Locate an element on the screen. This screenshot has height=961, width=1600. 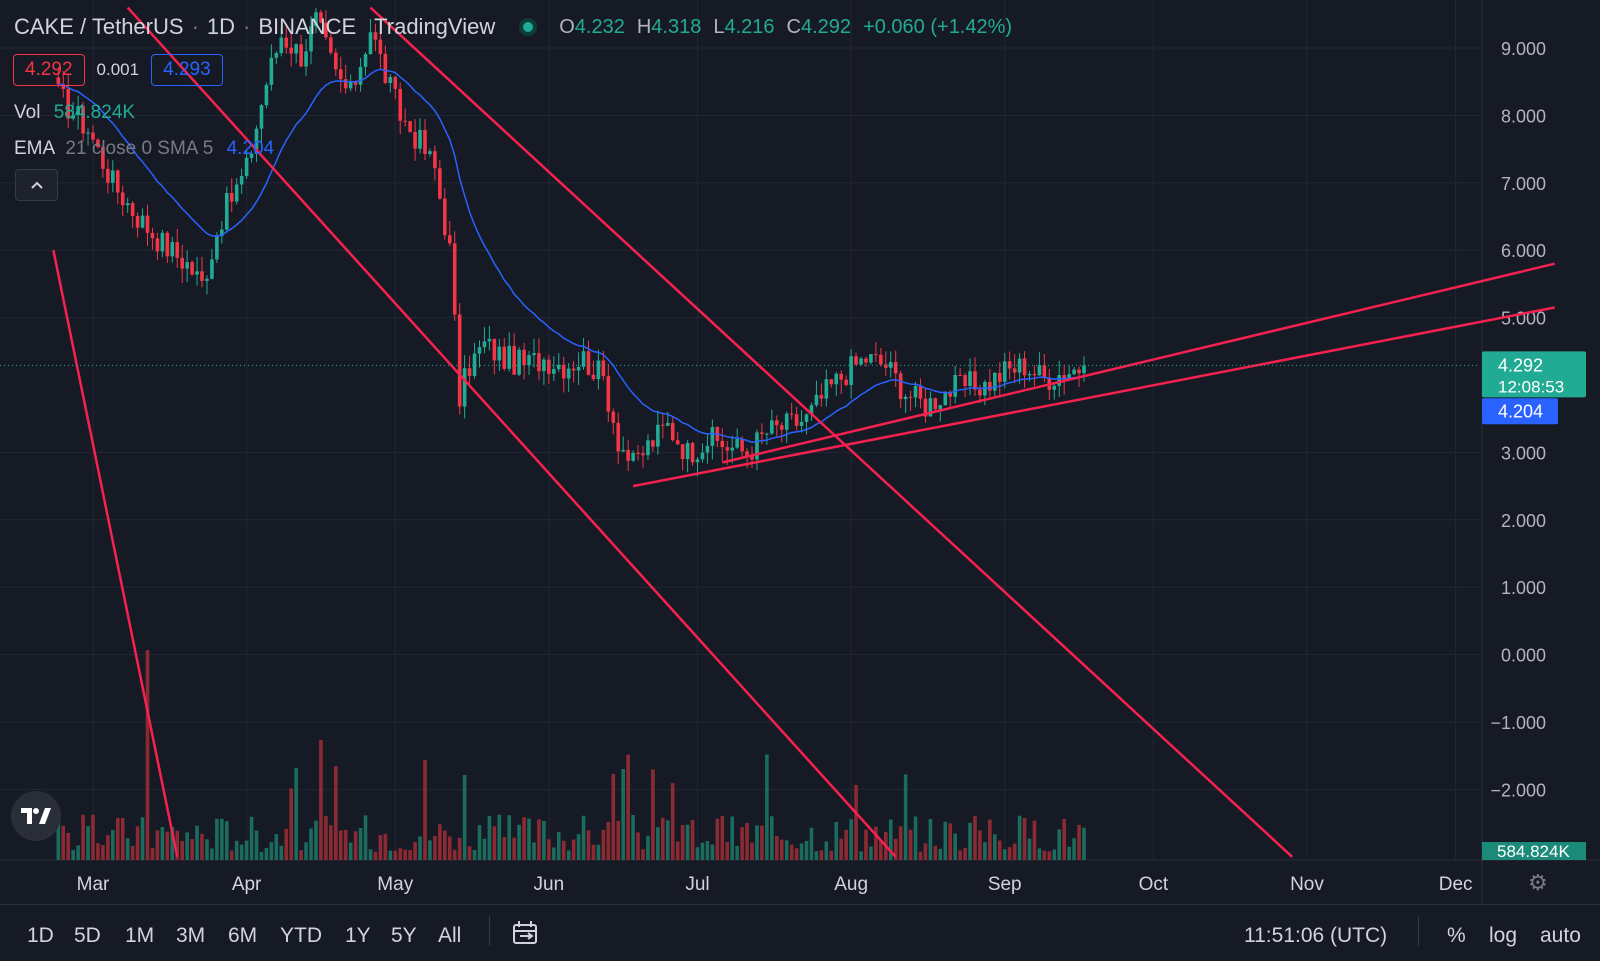
log-toggle: log is located at coordinates (1503, 935).